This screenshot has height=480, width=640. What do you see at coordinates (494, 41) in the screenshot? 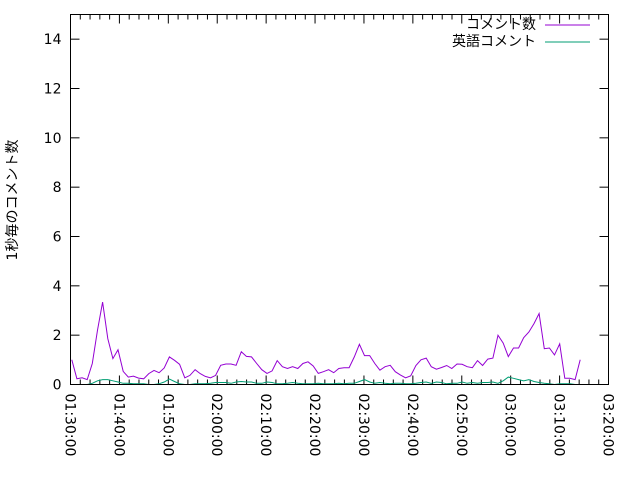
I see `legend-label-english-comments: 英語コメント` at bounding box center [494, 41].